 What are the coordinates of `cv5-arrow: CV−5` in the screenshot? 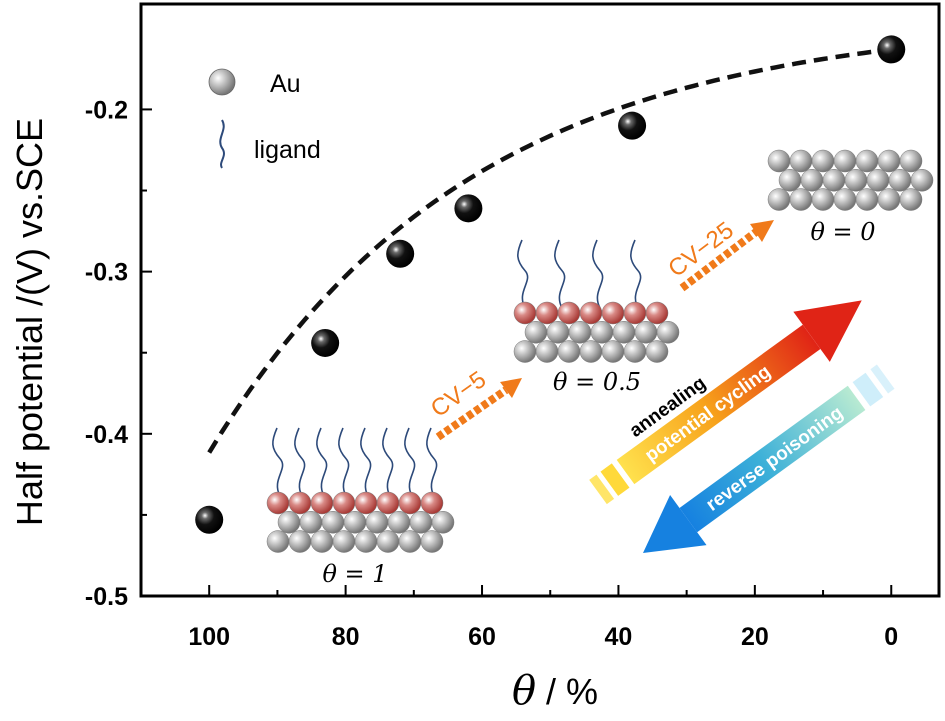 It's located at (474, 403).